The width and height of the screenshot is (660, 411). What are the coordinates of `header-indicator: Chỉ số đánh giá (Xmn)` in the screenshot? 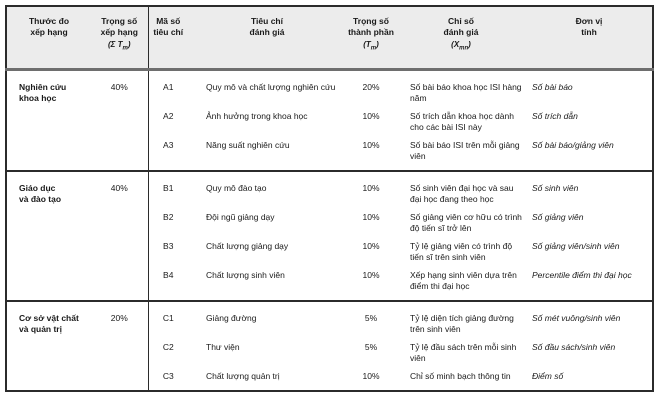 It's located at (461, 38).